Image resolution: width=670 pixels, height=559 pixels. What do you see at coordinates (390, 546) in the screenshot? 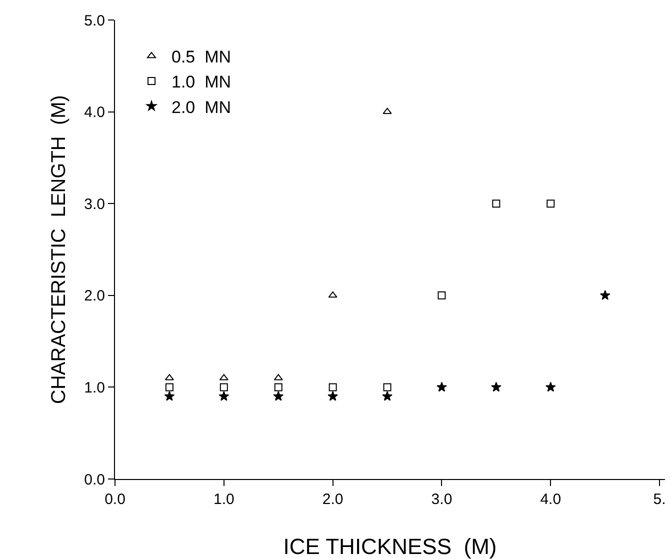
I see `x-axis-title: ICE THICKNESS (M)` at bounding box center [390, 546].